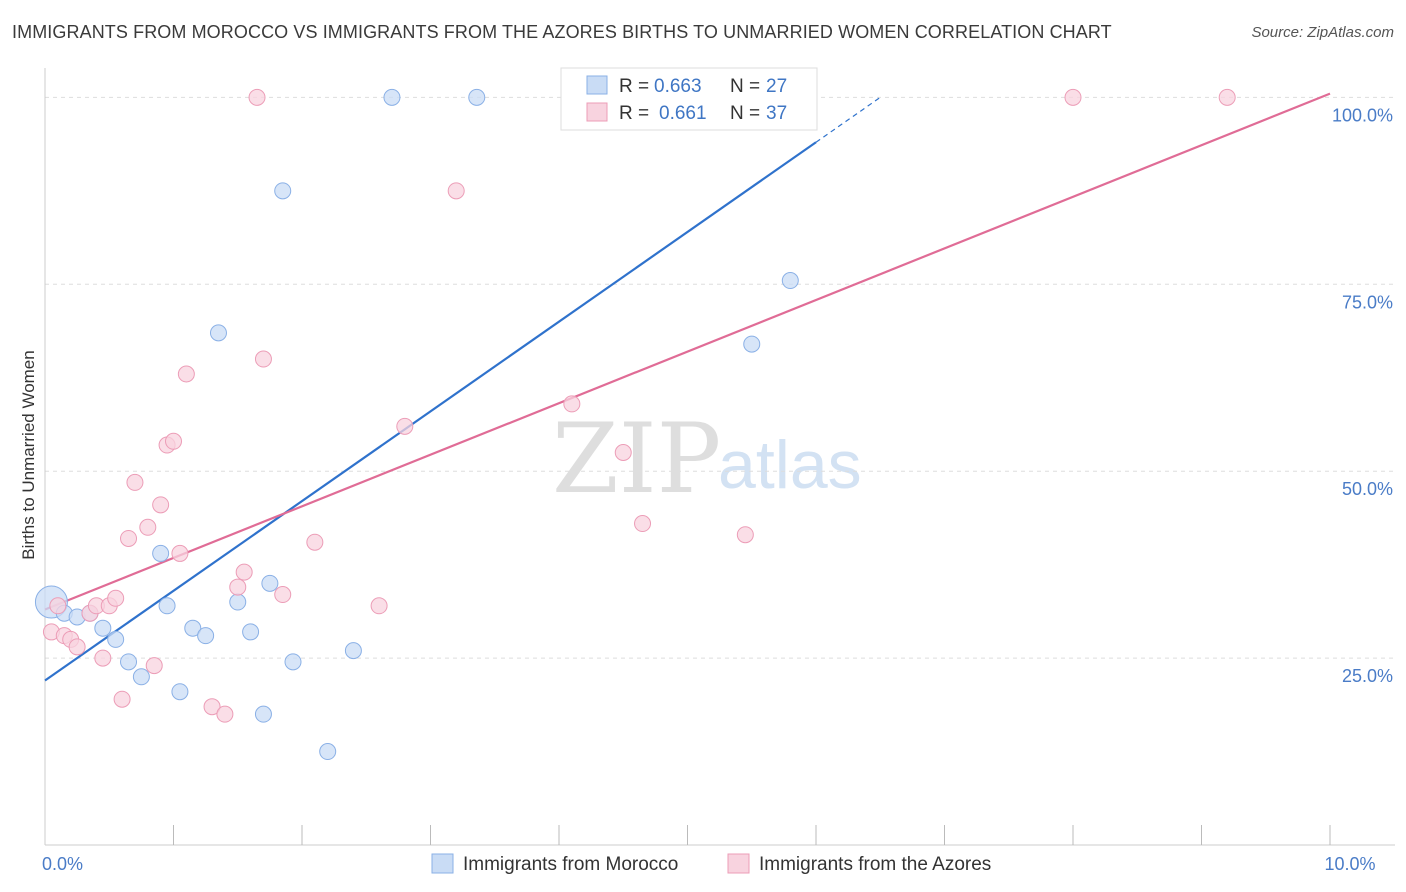 The width and height of the screenshot is (1406, 892). Describe the element at coordinates (776, 113) in the screenshot. I see `legend-n-value-azores: 37` at that location.